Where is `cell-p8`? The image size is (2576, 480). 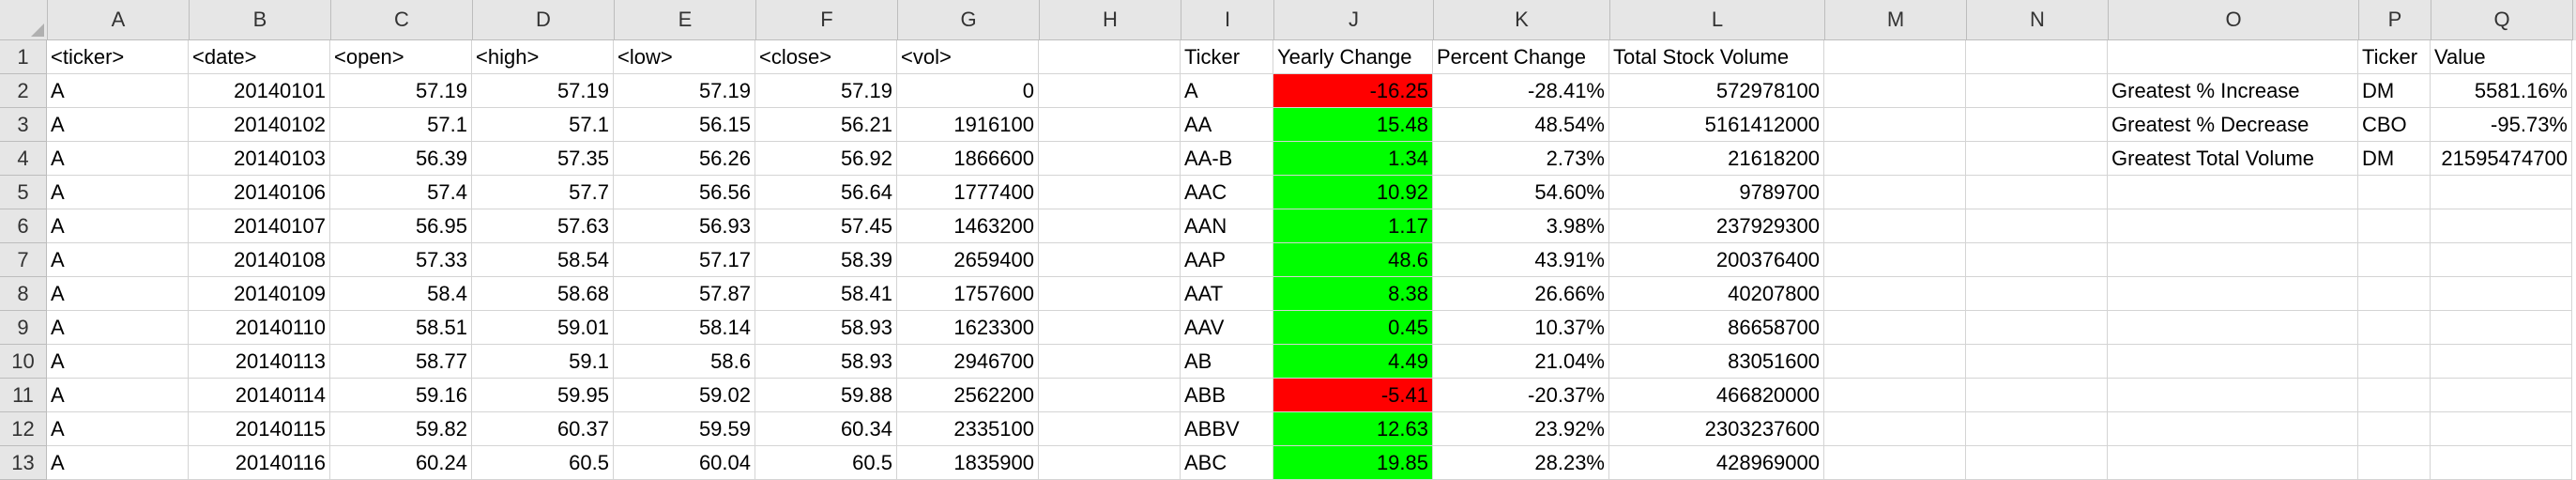 cell-p8 is located at coordinates (2394, 294).